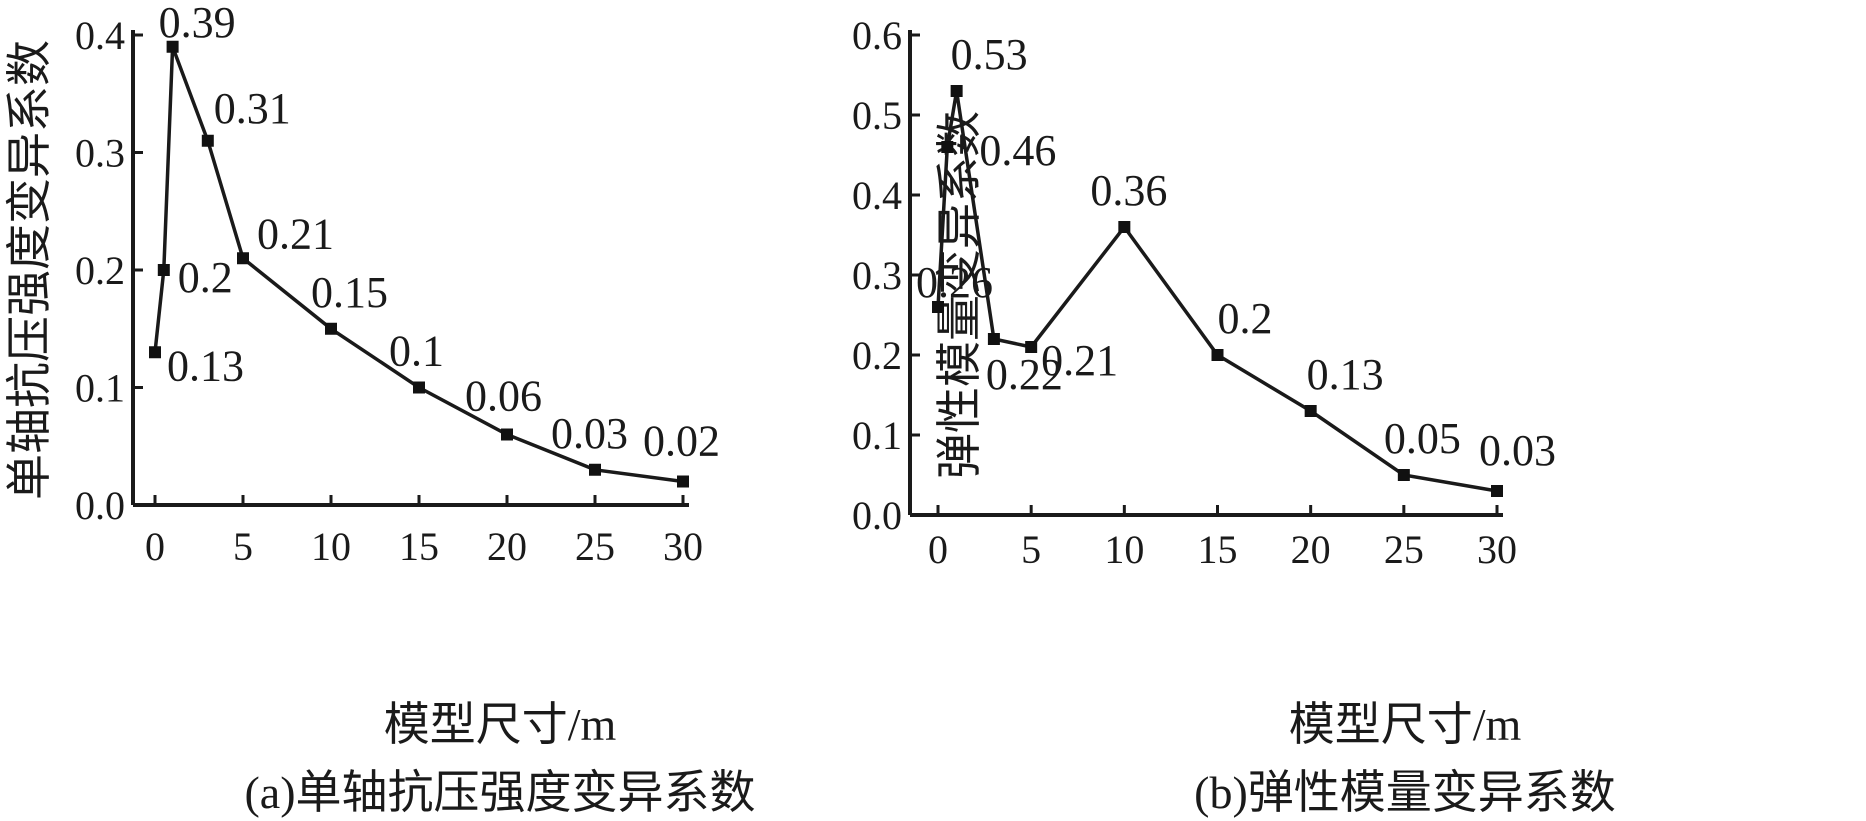 The image size is (1866, 821). I want to click on chart-b-y-tick-label: 0.5, so click(877, 115).